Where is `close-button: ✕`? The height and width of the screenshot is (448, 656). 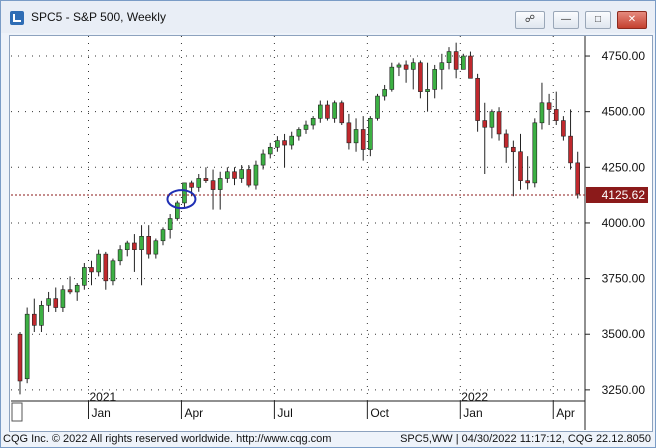 close-button: ✕ is located at coordinates (632, 20).